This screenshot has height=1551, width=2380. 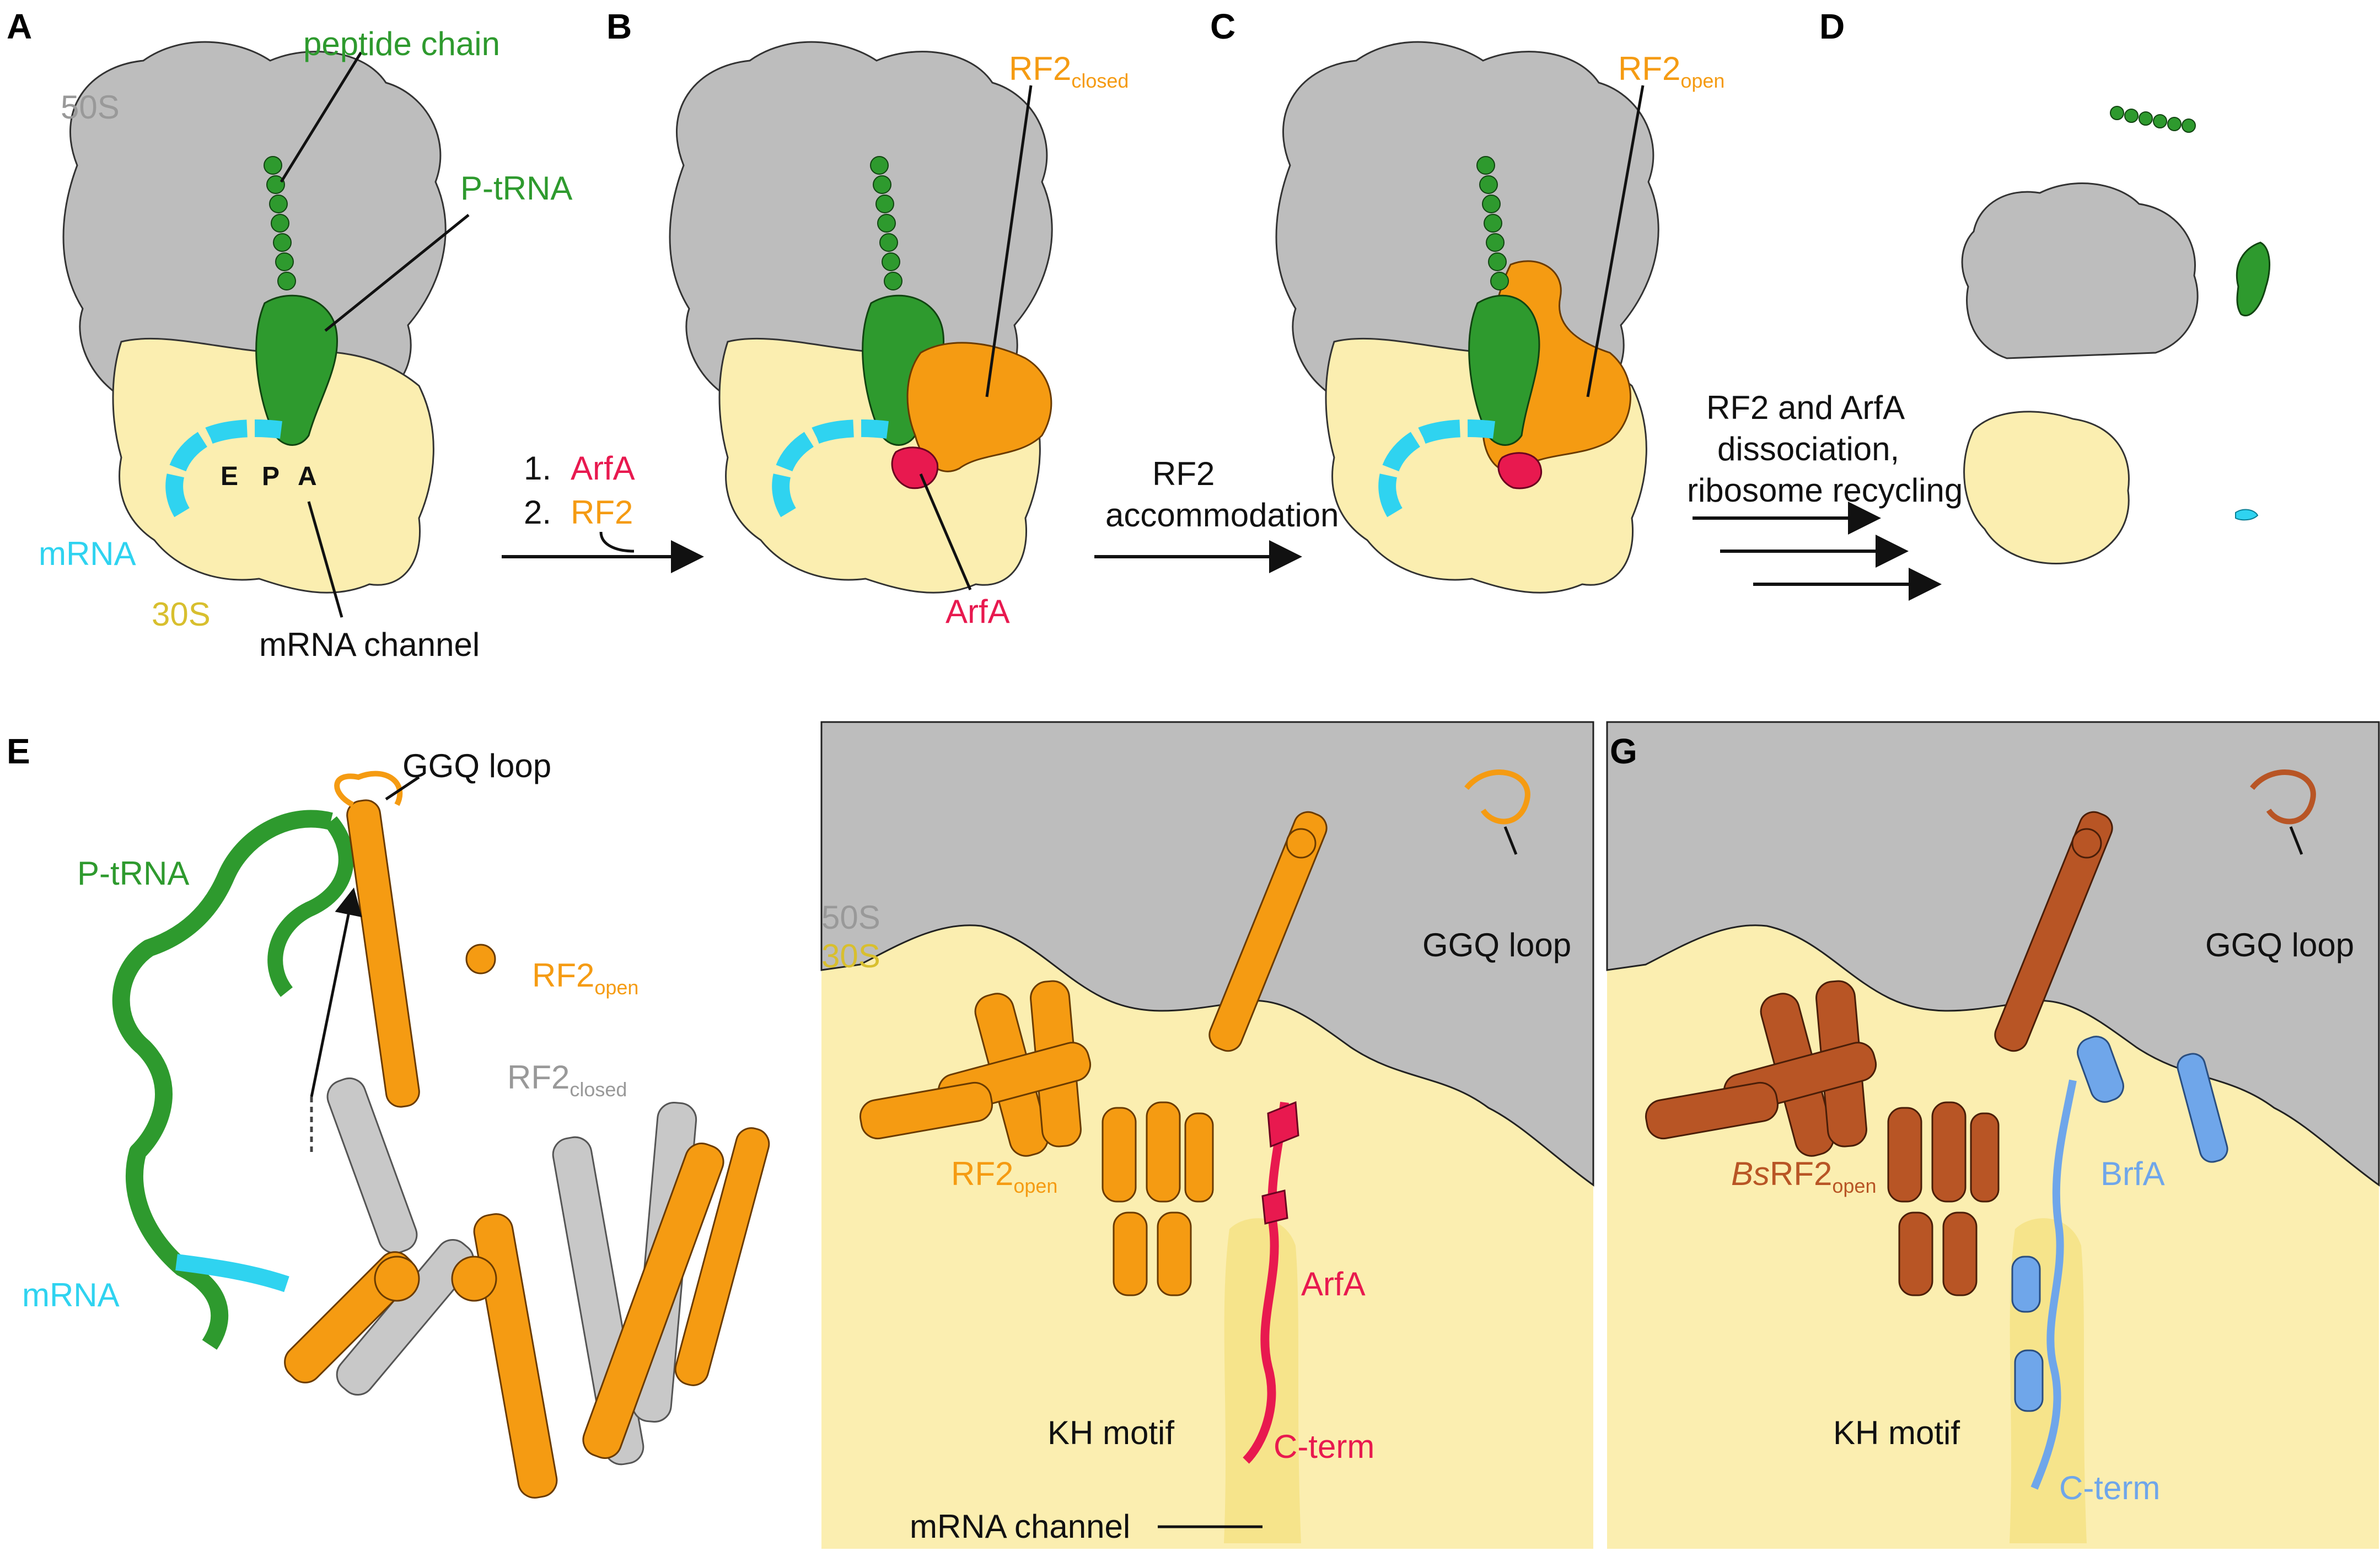 What do you see at coordinates (2247, 515) in the screenshot?
I see `mrna-d` at bounding box center [2247, 515].